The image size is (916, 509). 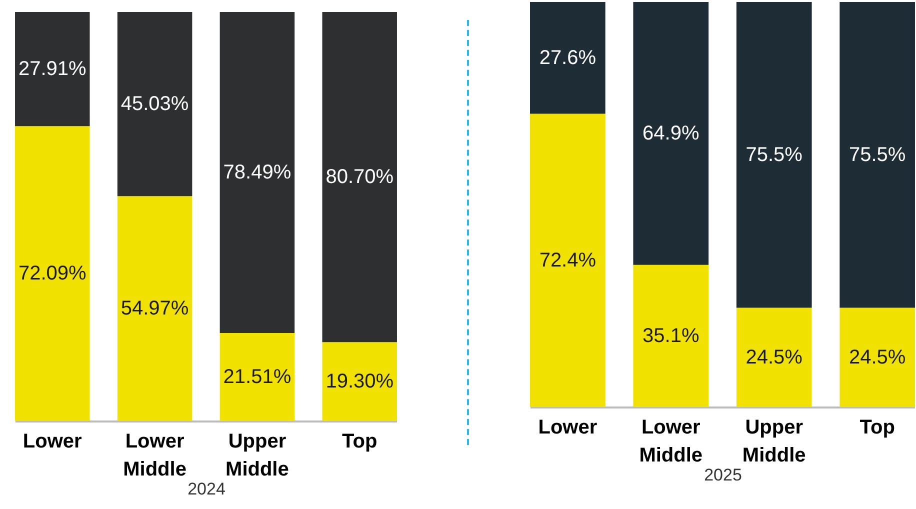 What do you see at coordinates (207, 489) in the screenshot?
I see `x-axis-title: 2024` at bounding box center [207, 489].